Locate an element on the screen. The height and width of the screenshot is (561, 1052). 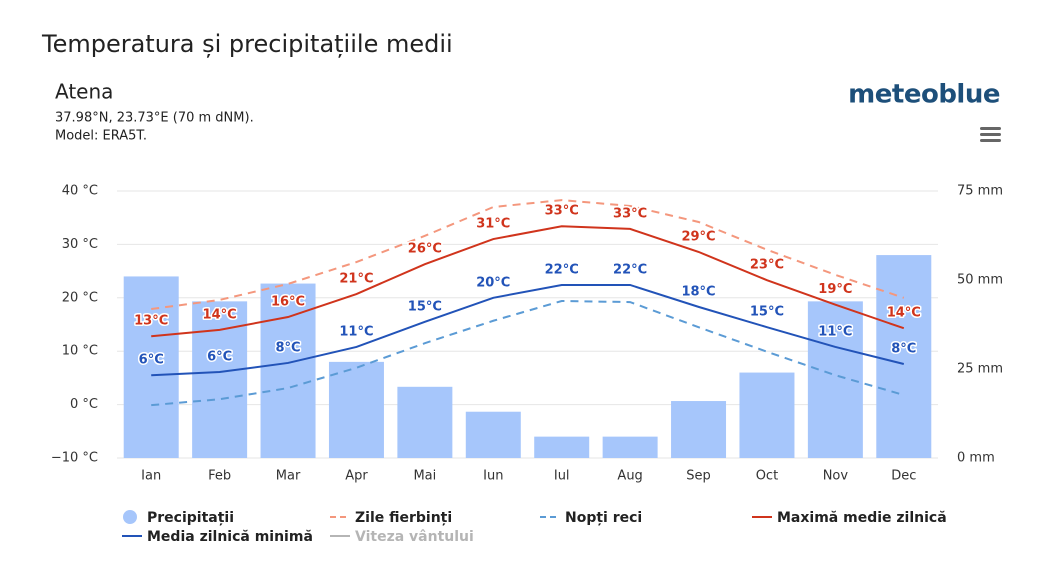
data-label: 31°C is located at coordinates (493, 224).